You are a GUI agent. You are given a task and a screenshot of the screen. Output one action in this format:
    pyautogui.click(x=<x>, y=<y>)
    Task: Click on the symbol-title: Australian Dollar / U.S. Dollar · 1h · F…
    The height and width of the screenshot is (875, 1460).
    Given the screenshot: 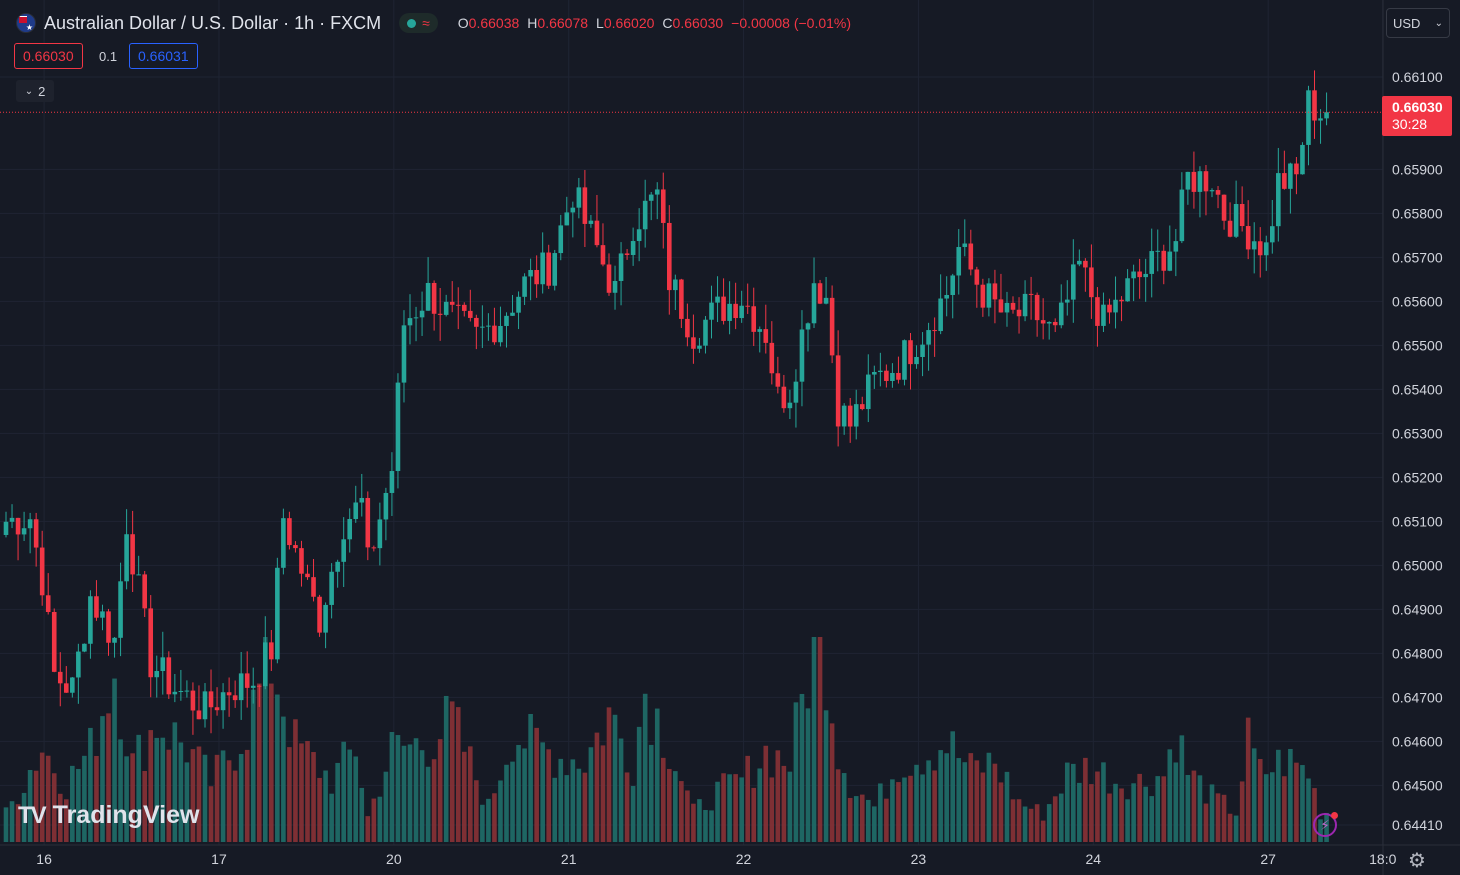 What is the action you would take?
    pyautogui.click(x=213, y=22)
    